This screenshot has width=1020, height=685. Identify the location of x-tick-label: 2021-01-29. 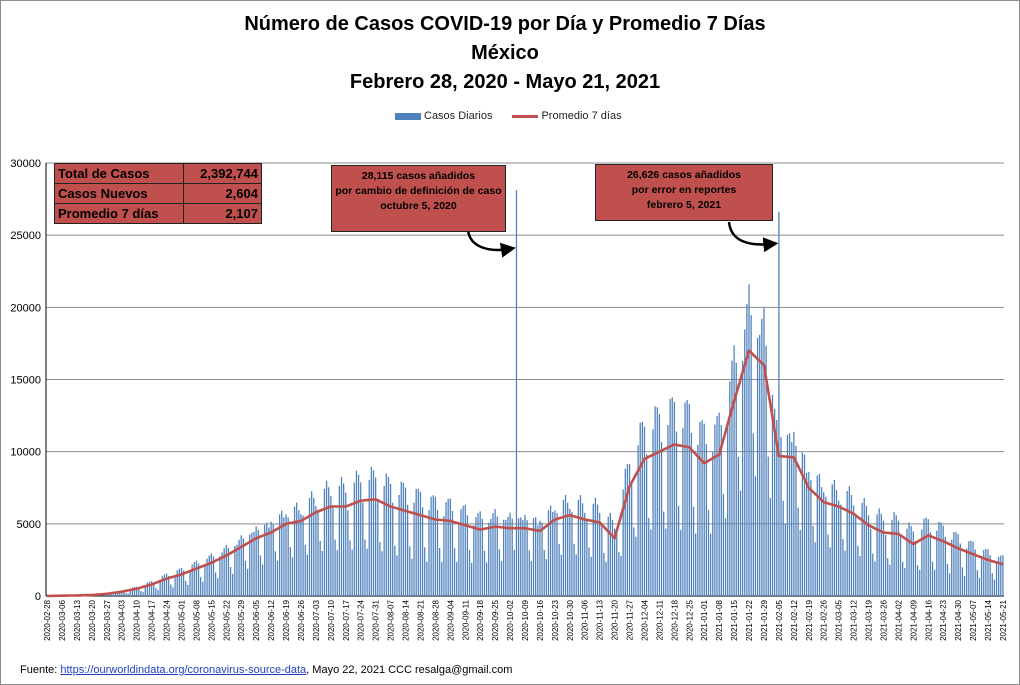
(764, 619).